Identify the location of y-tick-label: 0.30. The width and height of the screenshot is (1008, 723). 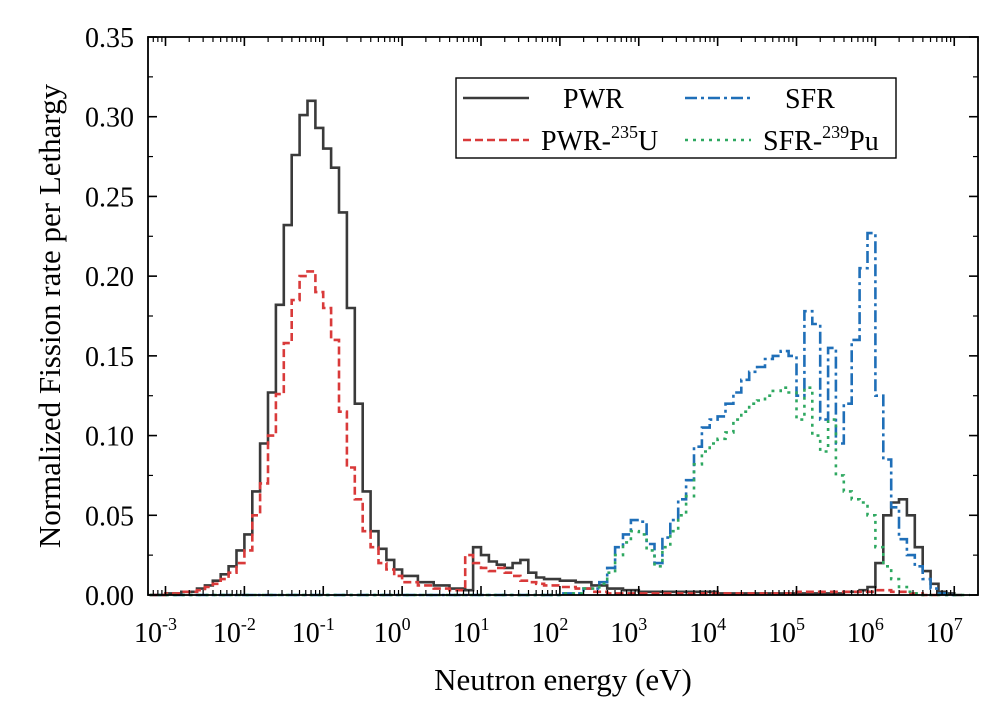
(109, 118).